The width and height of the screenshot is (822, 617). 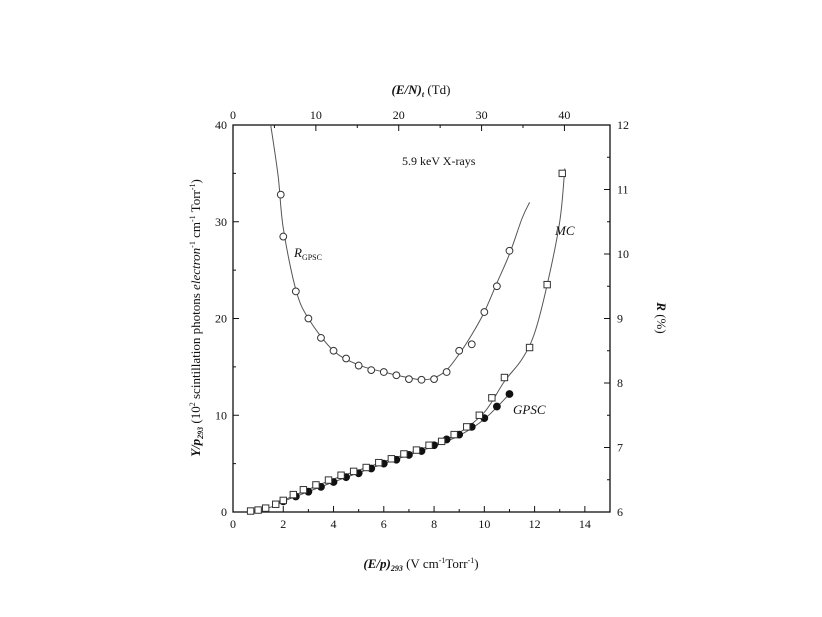 I want to click on x-bottom-tick-label: 14, so click(x=585, y=524).